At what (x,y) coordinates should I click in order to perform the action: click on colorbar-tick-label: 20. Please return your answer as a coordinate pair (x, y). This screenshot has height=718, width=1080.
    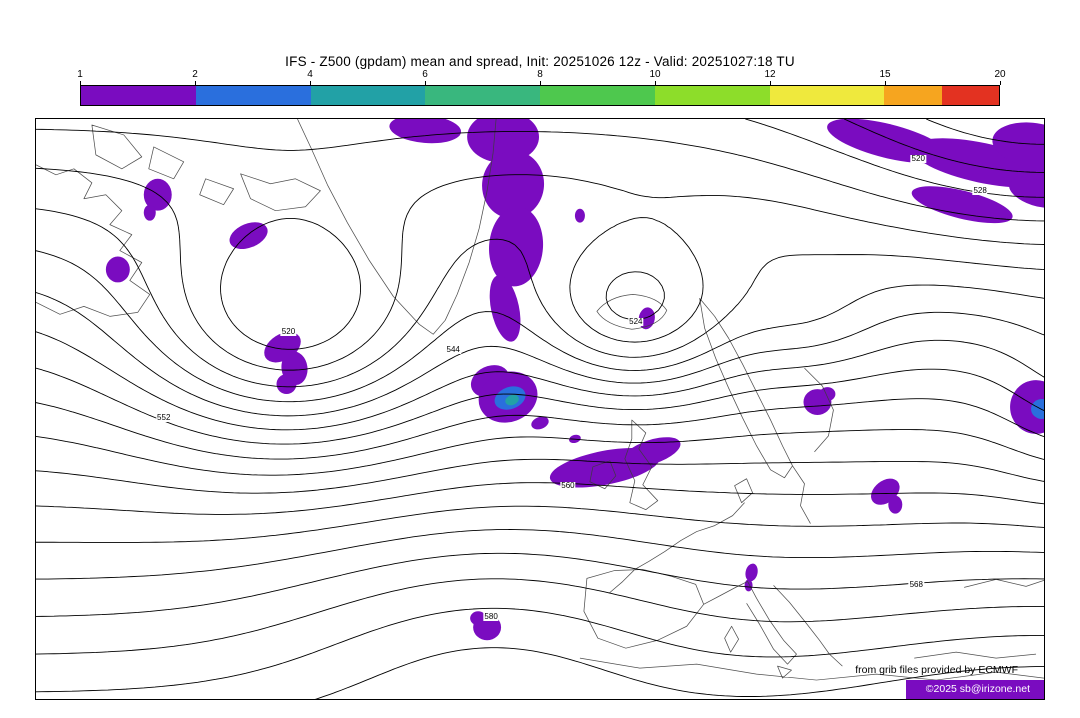
    Looking at the image, I should click on (1000, 74).